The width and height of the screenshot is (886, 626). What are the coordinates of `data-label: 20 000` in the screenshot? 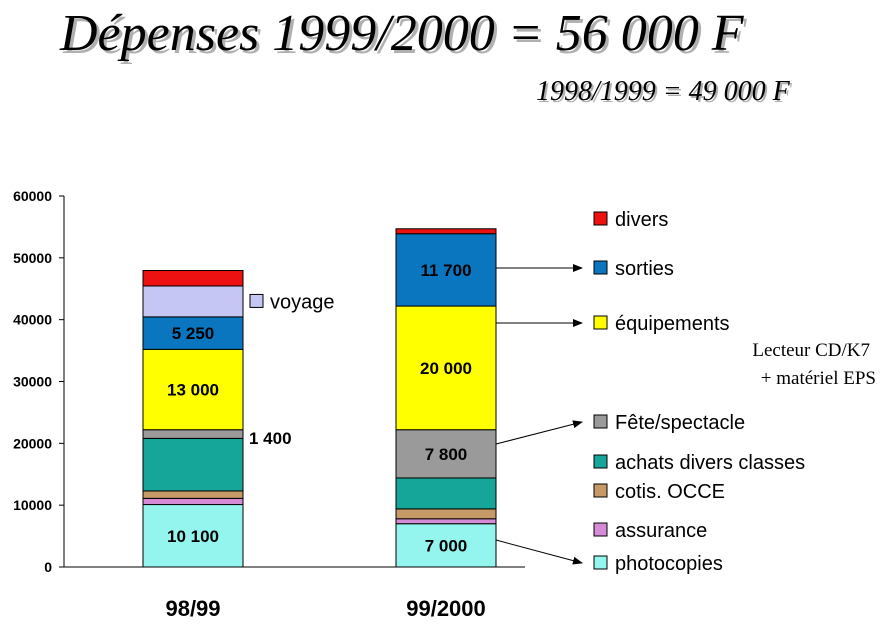 It's located at (446, 368).